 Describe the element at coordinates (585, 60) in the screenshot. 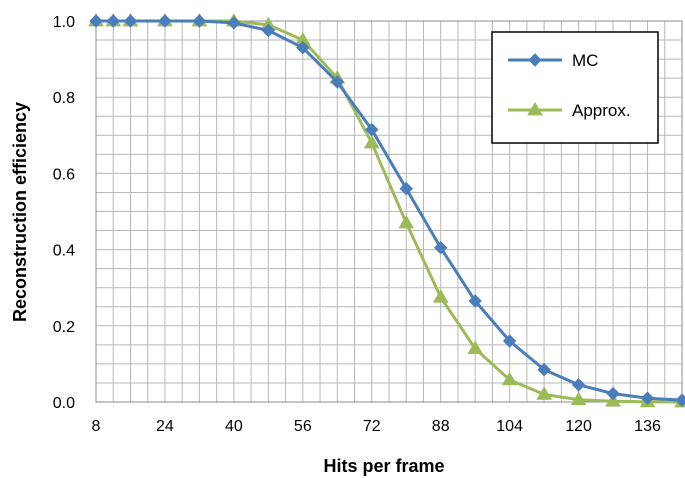

I see `legend-label: MC` at that location.